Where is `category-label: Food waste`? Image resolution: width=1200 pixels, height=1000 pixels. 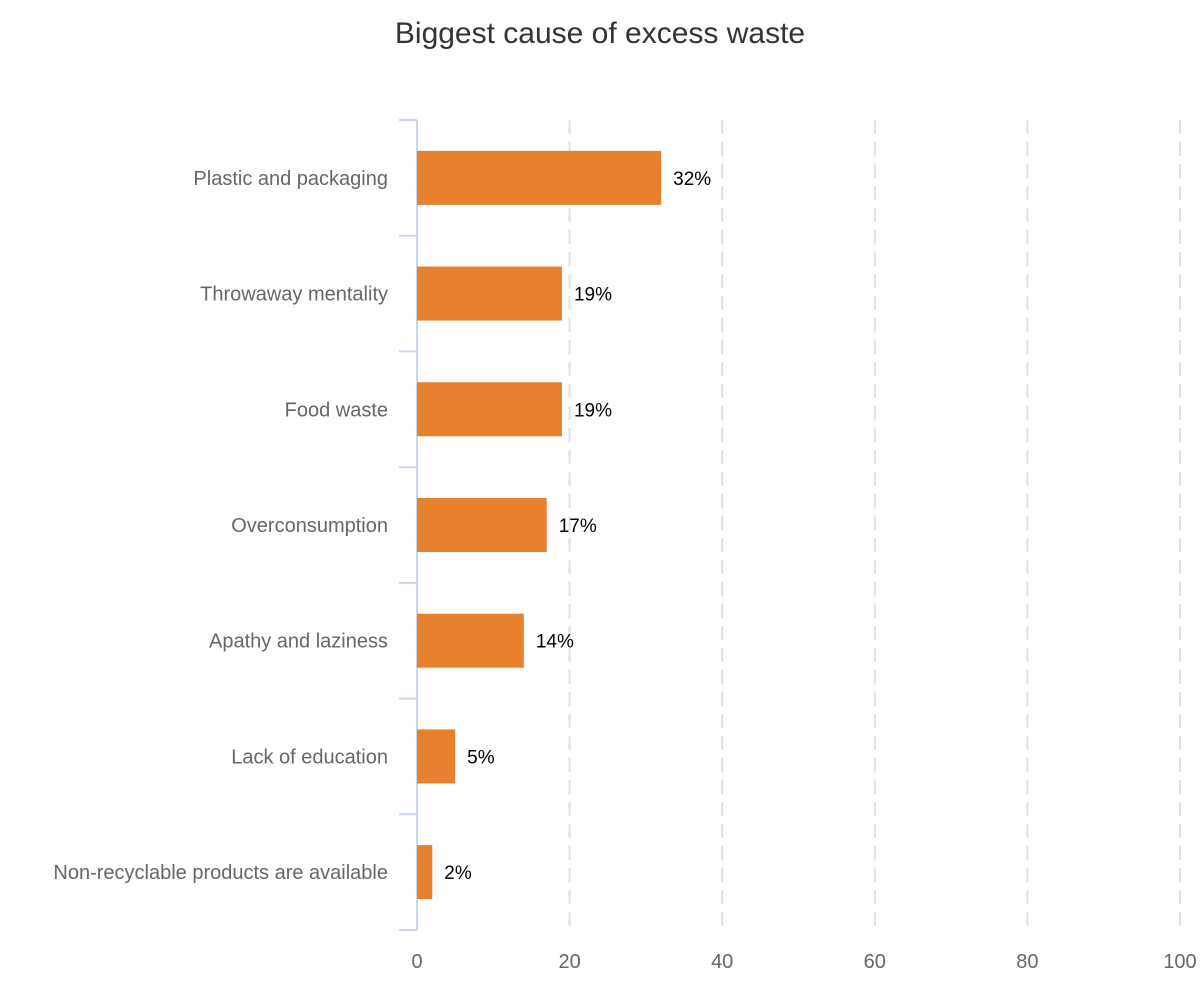
category-label: Food waste is located at coordinates (336, 410).